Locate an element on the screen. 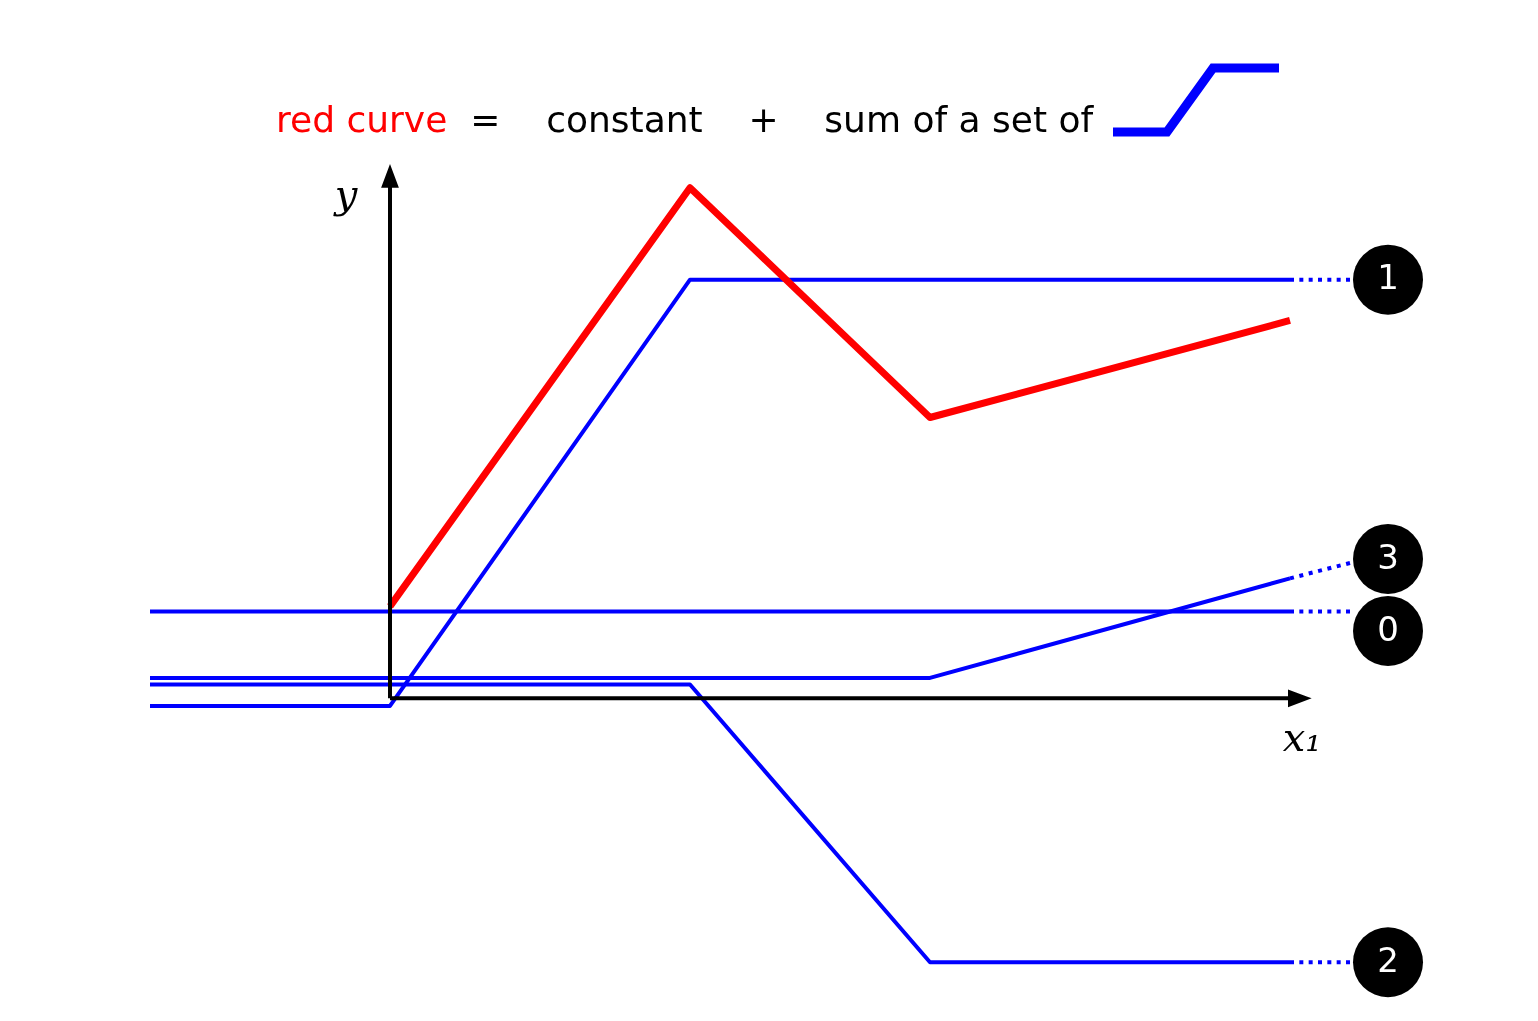 This screenshot has height=1021, width=1538. text: 2 is located at coordinates (1388, 960).